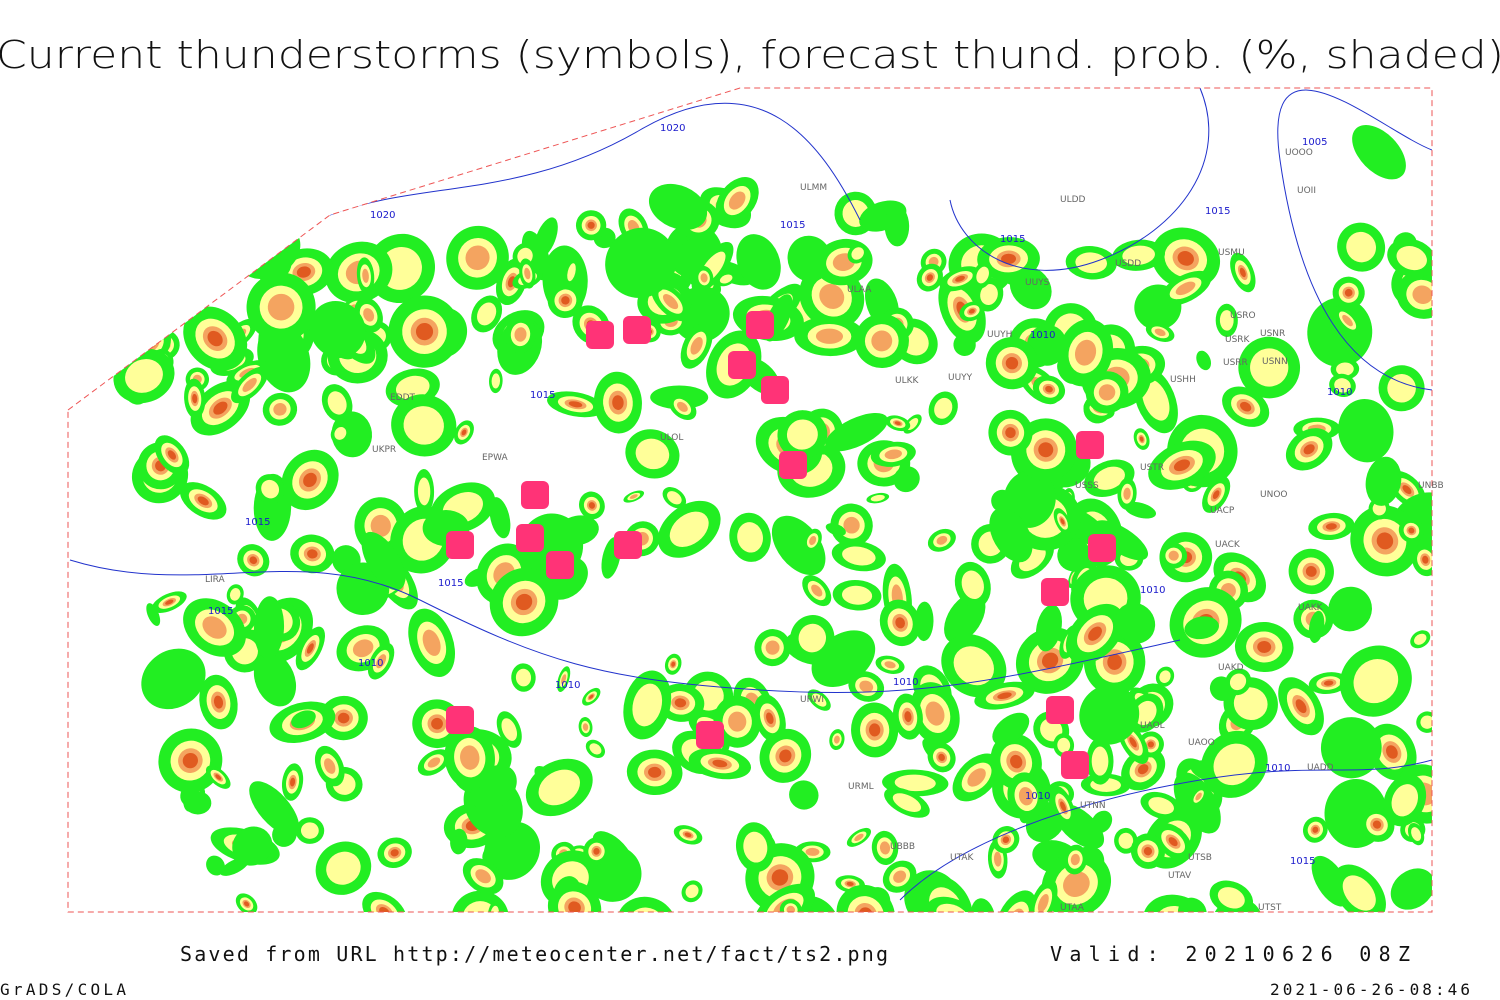 Image resolution: width=1500 pixels, height=1000 pixels. What do you see at coordinates (450, 583) in the screenshot?
I see `isobar-label: 1015` at bounding box center [450, 583].